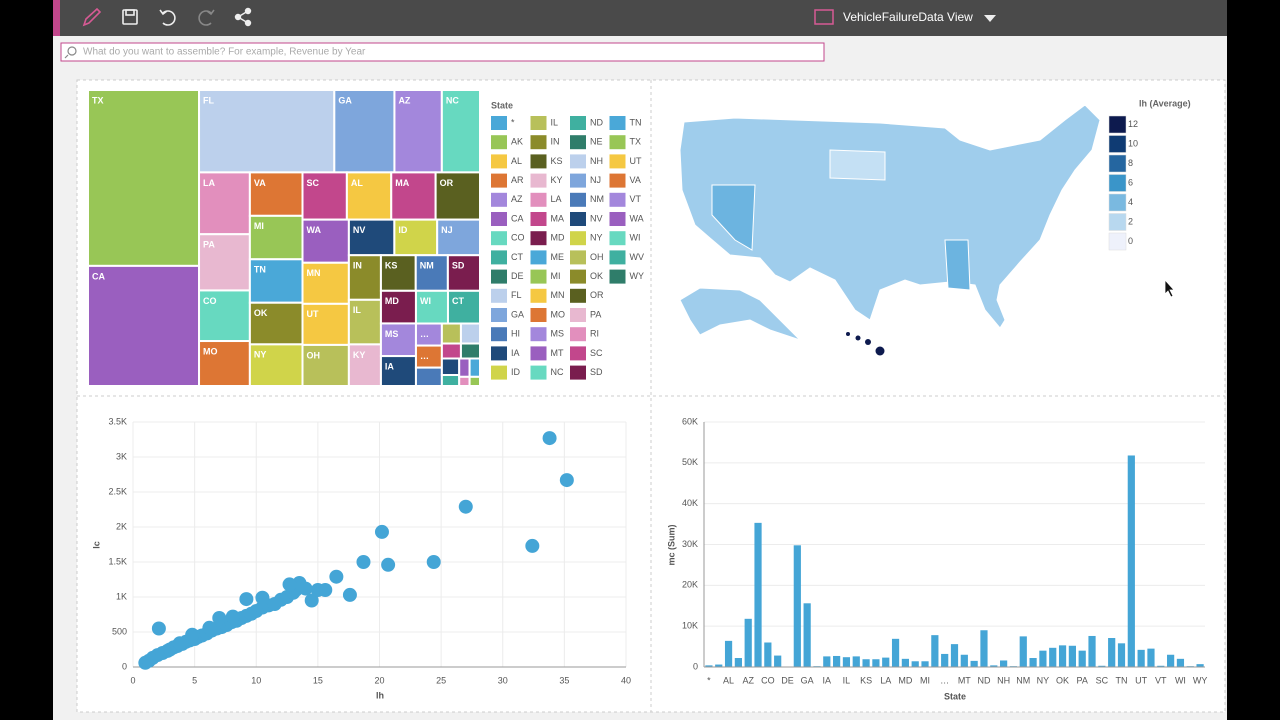  I want to click on map-panel: lh (Average) 12 10 8 6 4 2 0, so click(935, 227).